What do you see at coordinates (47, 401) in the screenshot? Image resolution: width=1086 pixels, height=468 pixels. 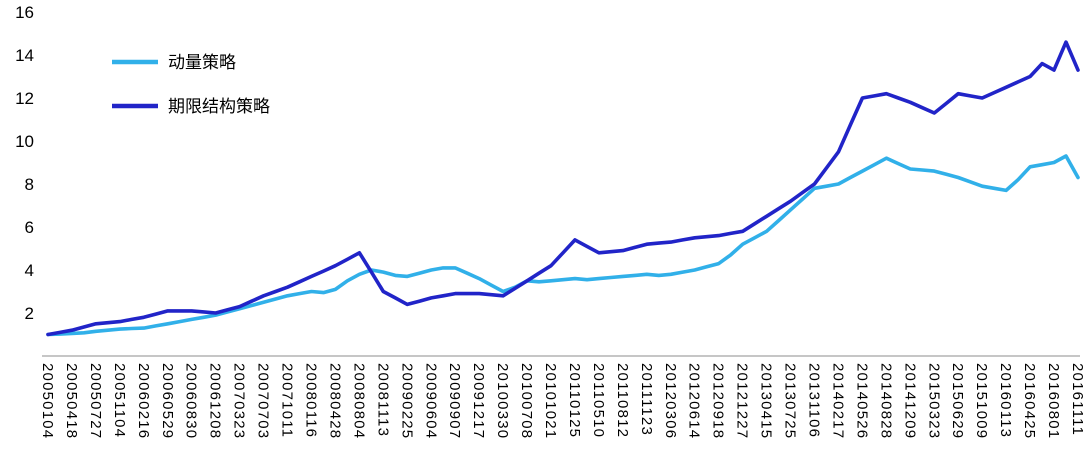 I see `x-tick-label: 20050104` at bounding box center [47, 401].